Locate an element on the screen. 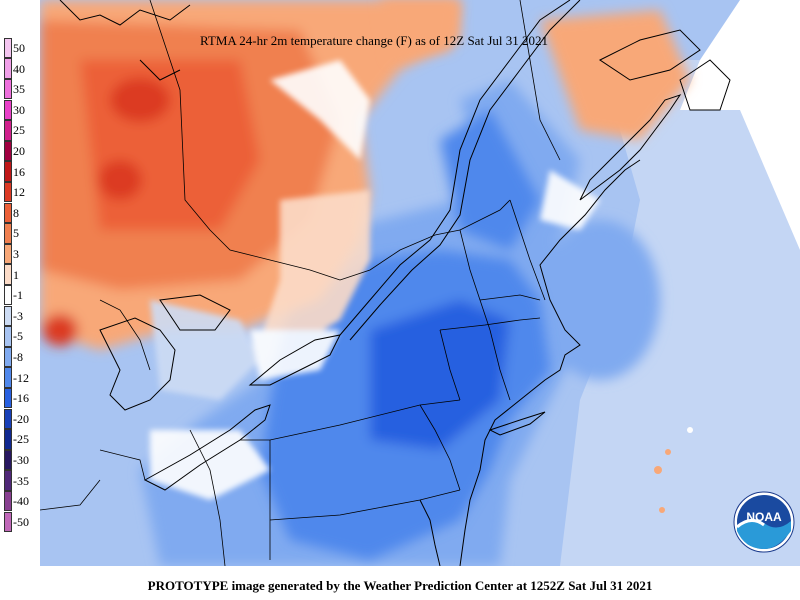 The height and width of the screenshot is (600, 800). legend-label: 5 is located at coordinates (16, 233).